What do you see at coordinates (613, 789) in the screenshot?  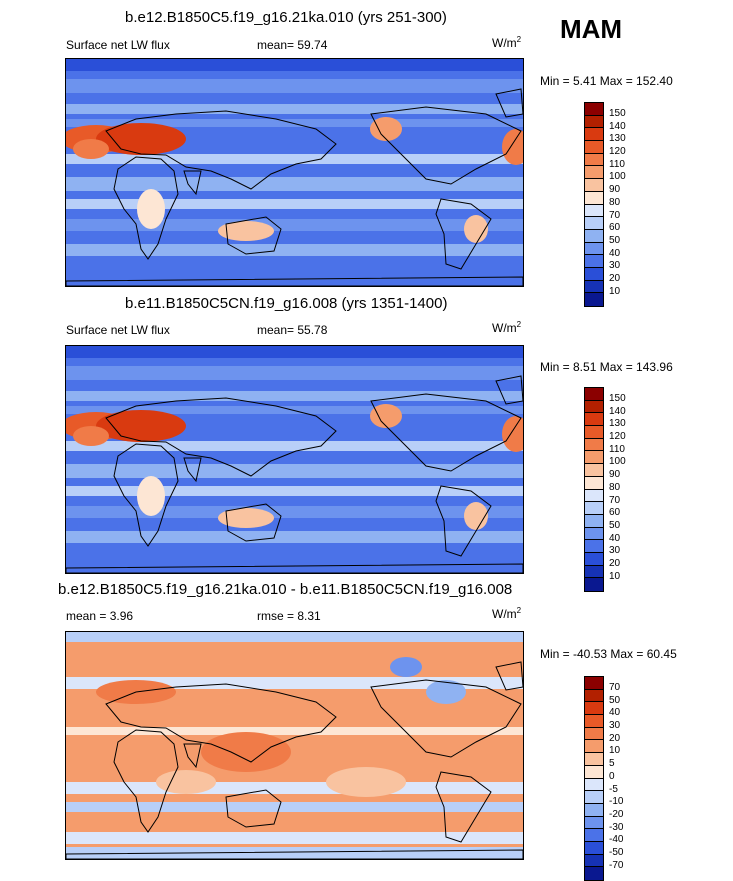 I see `colorbar-tick-label: -5` at bounding box center [613, 789].